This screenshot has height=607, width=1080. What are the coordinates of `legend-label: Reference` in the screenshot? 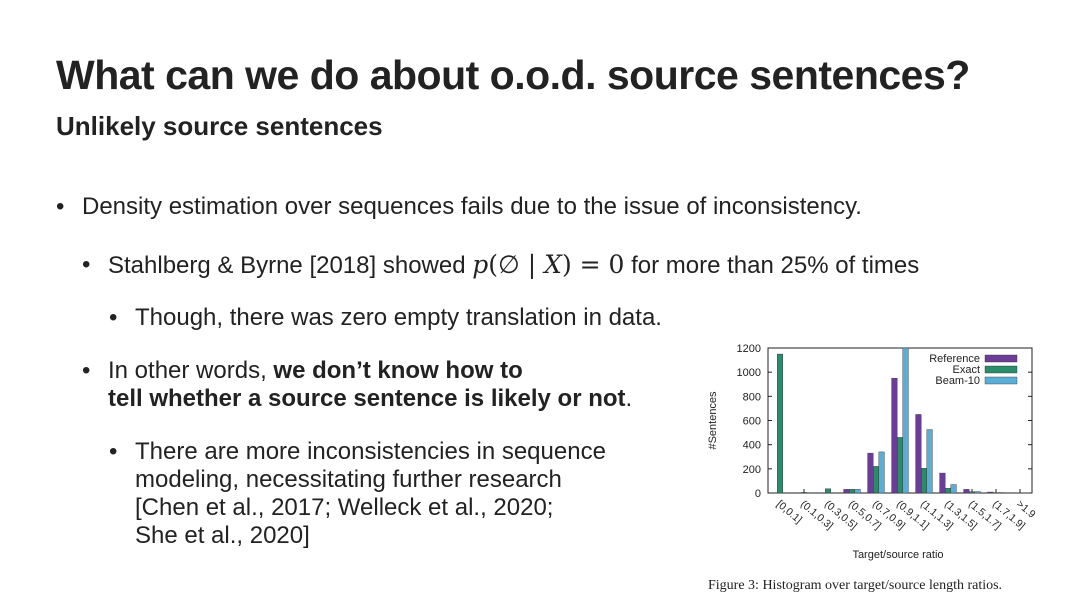 It's located at (954, 359).